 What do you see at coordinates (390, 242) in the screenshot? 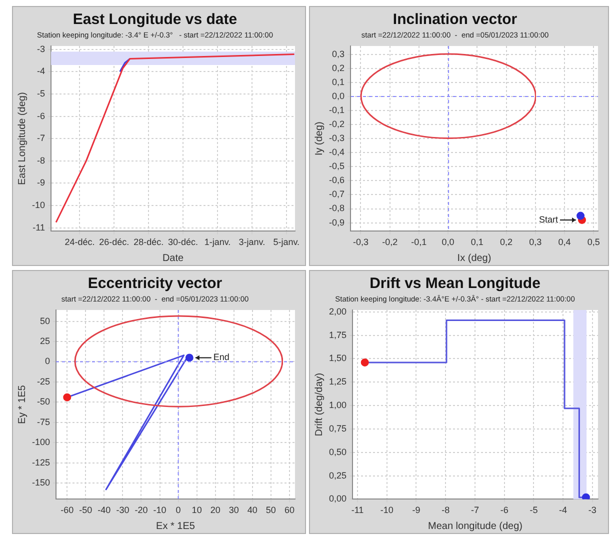
I see `x-tick-label: -0,2` at bounding box center [390, 242].